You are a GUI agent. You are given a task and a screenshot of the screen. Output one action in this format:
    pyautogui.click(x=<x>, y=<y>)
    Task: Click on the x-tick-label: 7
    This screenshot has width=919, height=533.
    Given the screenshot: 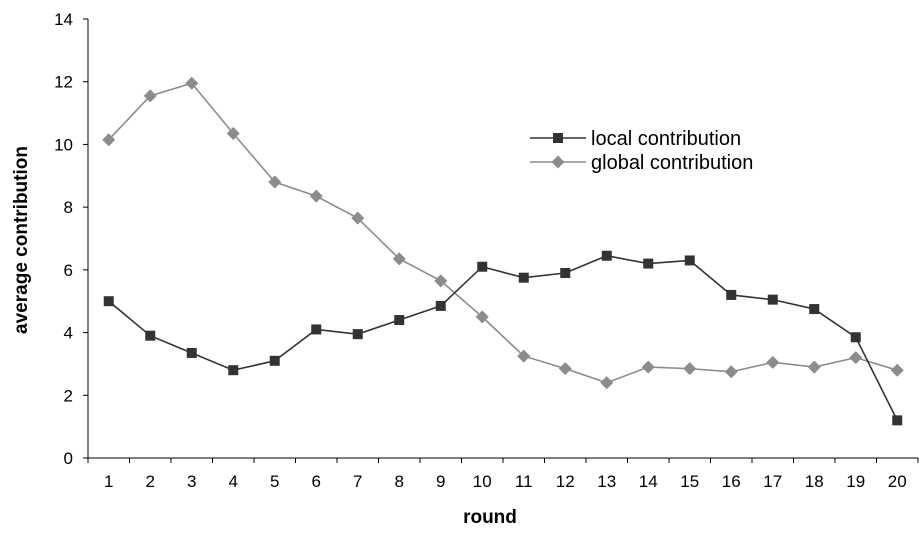 What is the action you would take?
    pyautogui.click(x=357, y=481)
    